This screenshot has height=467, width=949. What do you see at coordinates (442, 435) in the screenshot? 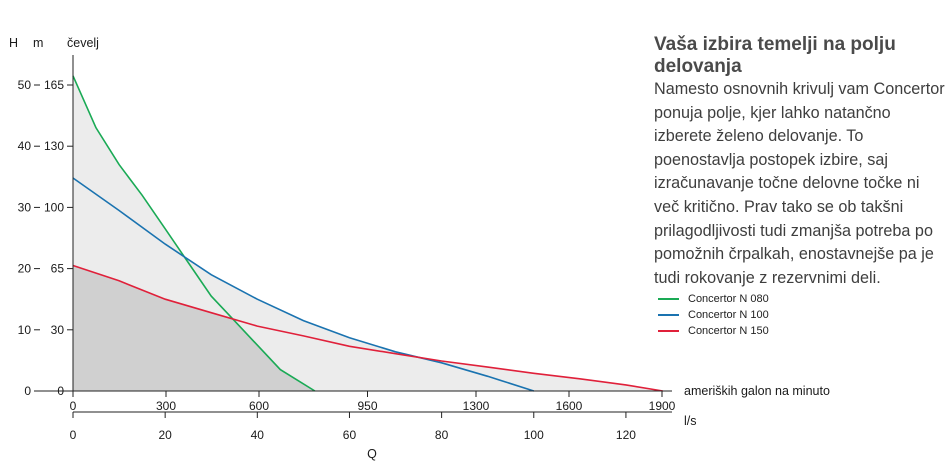
I see `x-tick-ls-label: 80` at bounding box center [442, 435].